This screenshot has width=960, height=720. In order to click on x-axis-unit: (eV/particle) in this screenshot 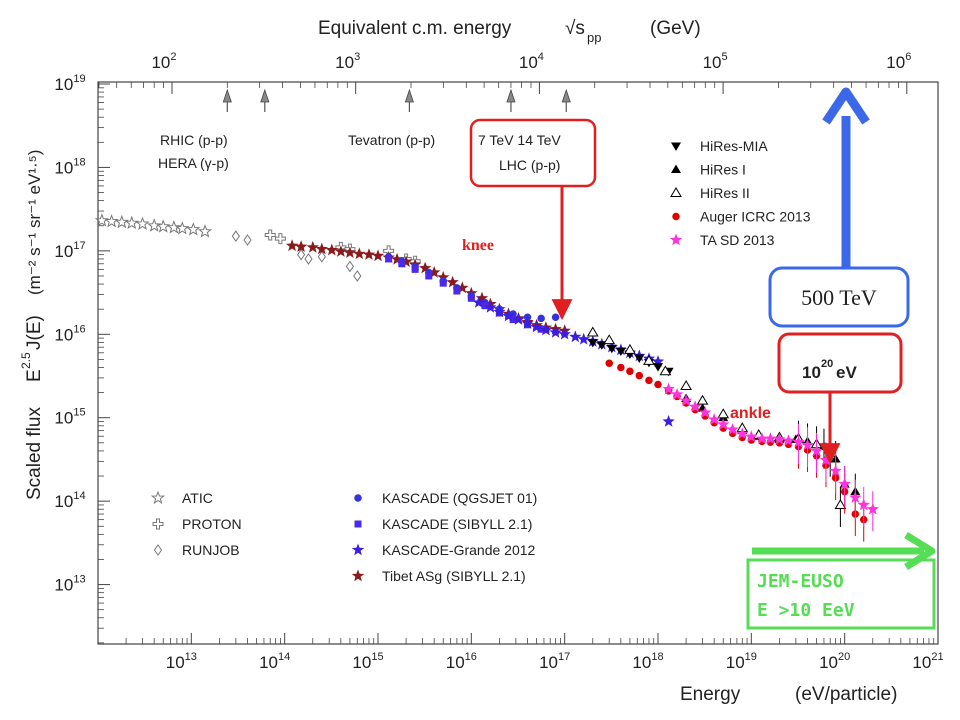, I will do `click(846, 694)`.